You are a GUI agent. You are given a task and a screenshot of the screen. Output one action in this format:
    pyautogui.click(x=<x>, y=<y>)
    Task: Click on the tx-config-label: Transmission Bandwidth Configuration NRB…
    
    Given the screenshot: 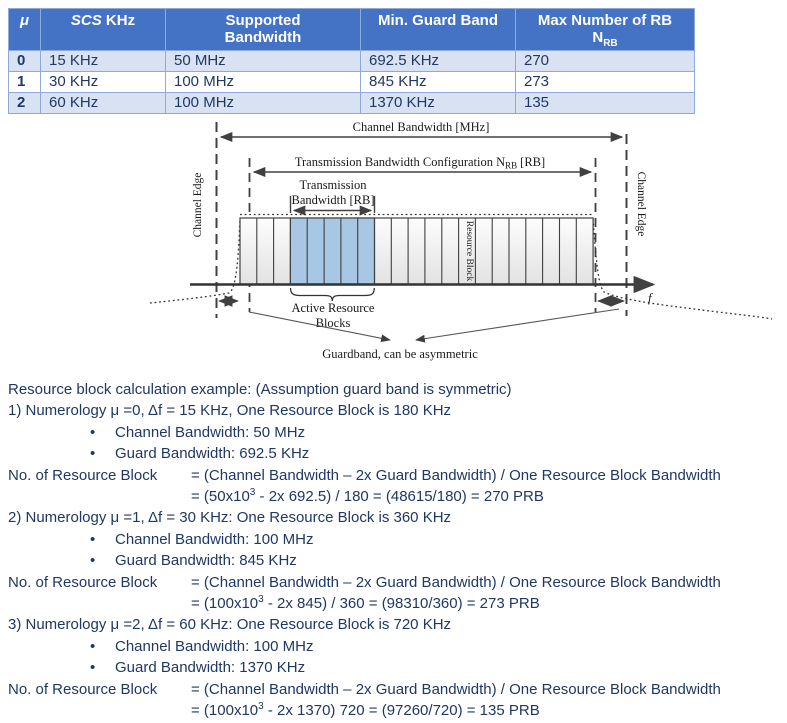 What is the action you would take?
    pyautogui.click(x=420, y=163)
    